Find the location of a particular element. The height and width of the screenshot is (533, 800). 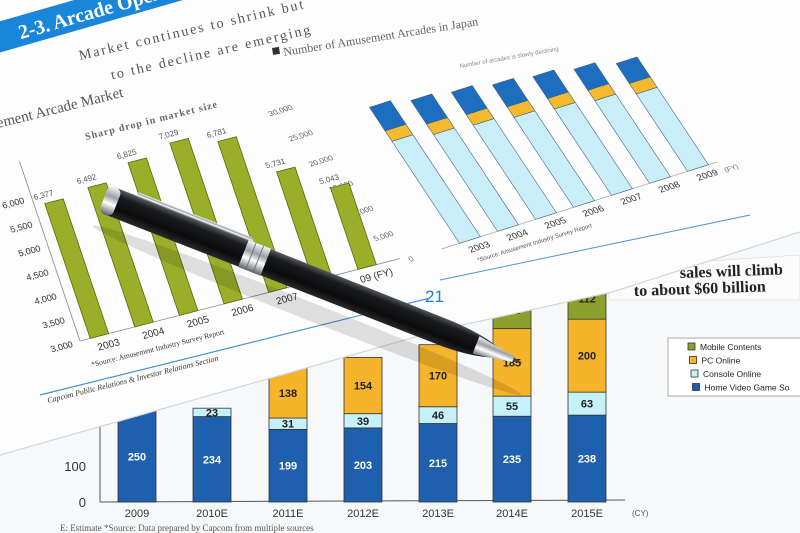

market-x-tick: 2004 is located at coordinates (153, 334).